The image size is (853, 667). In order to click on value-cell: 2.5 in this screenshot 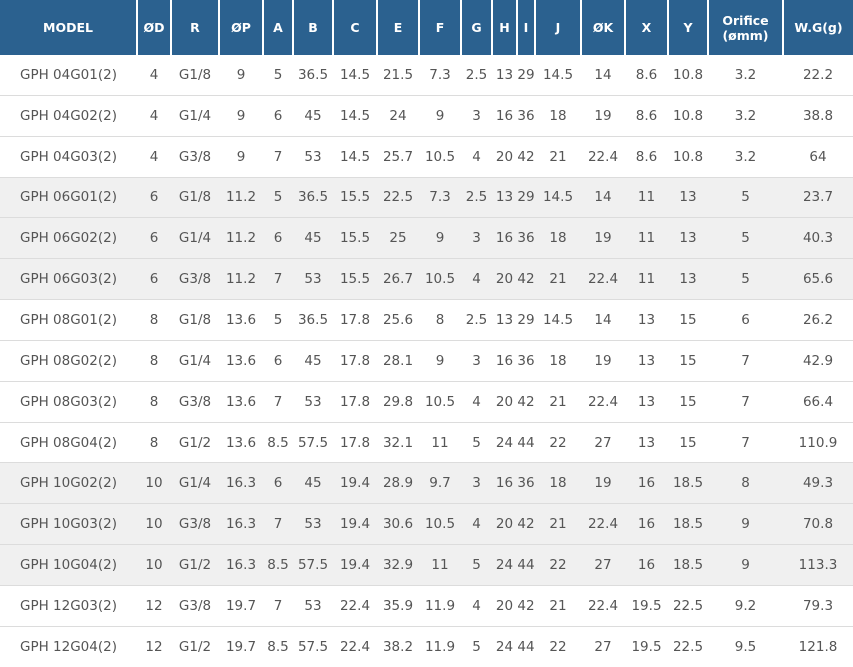, I will do `click(476, 320)`.